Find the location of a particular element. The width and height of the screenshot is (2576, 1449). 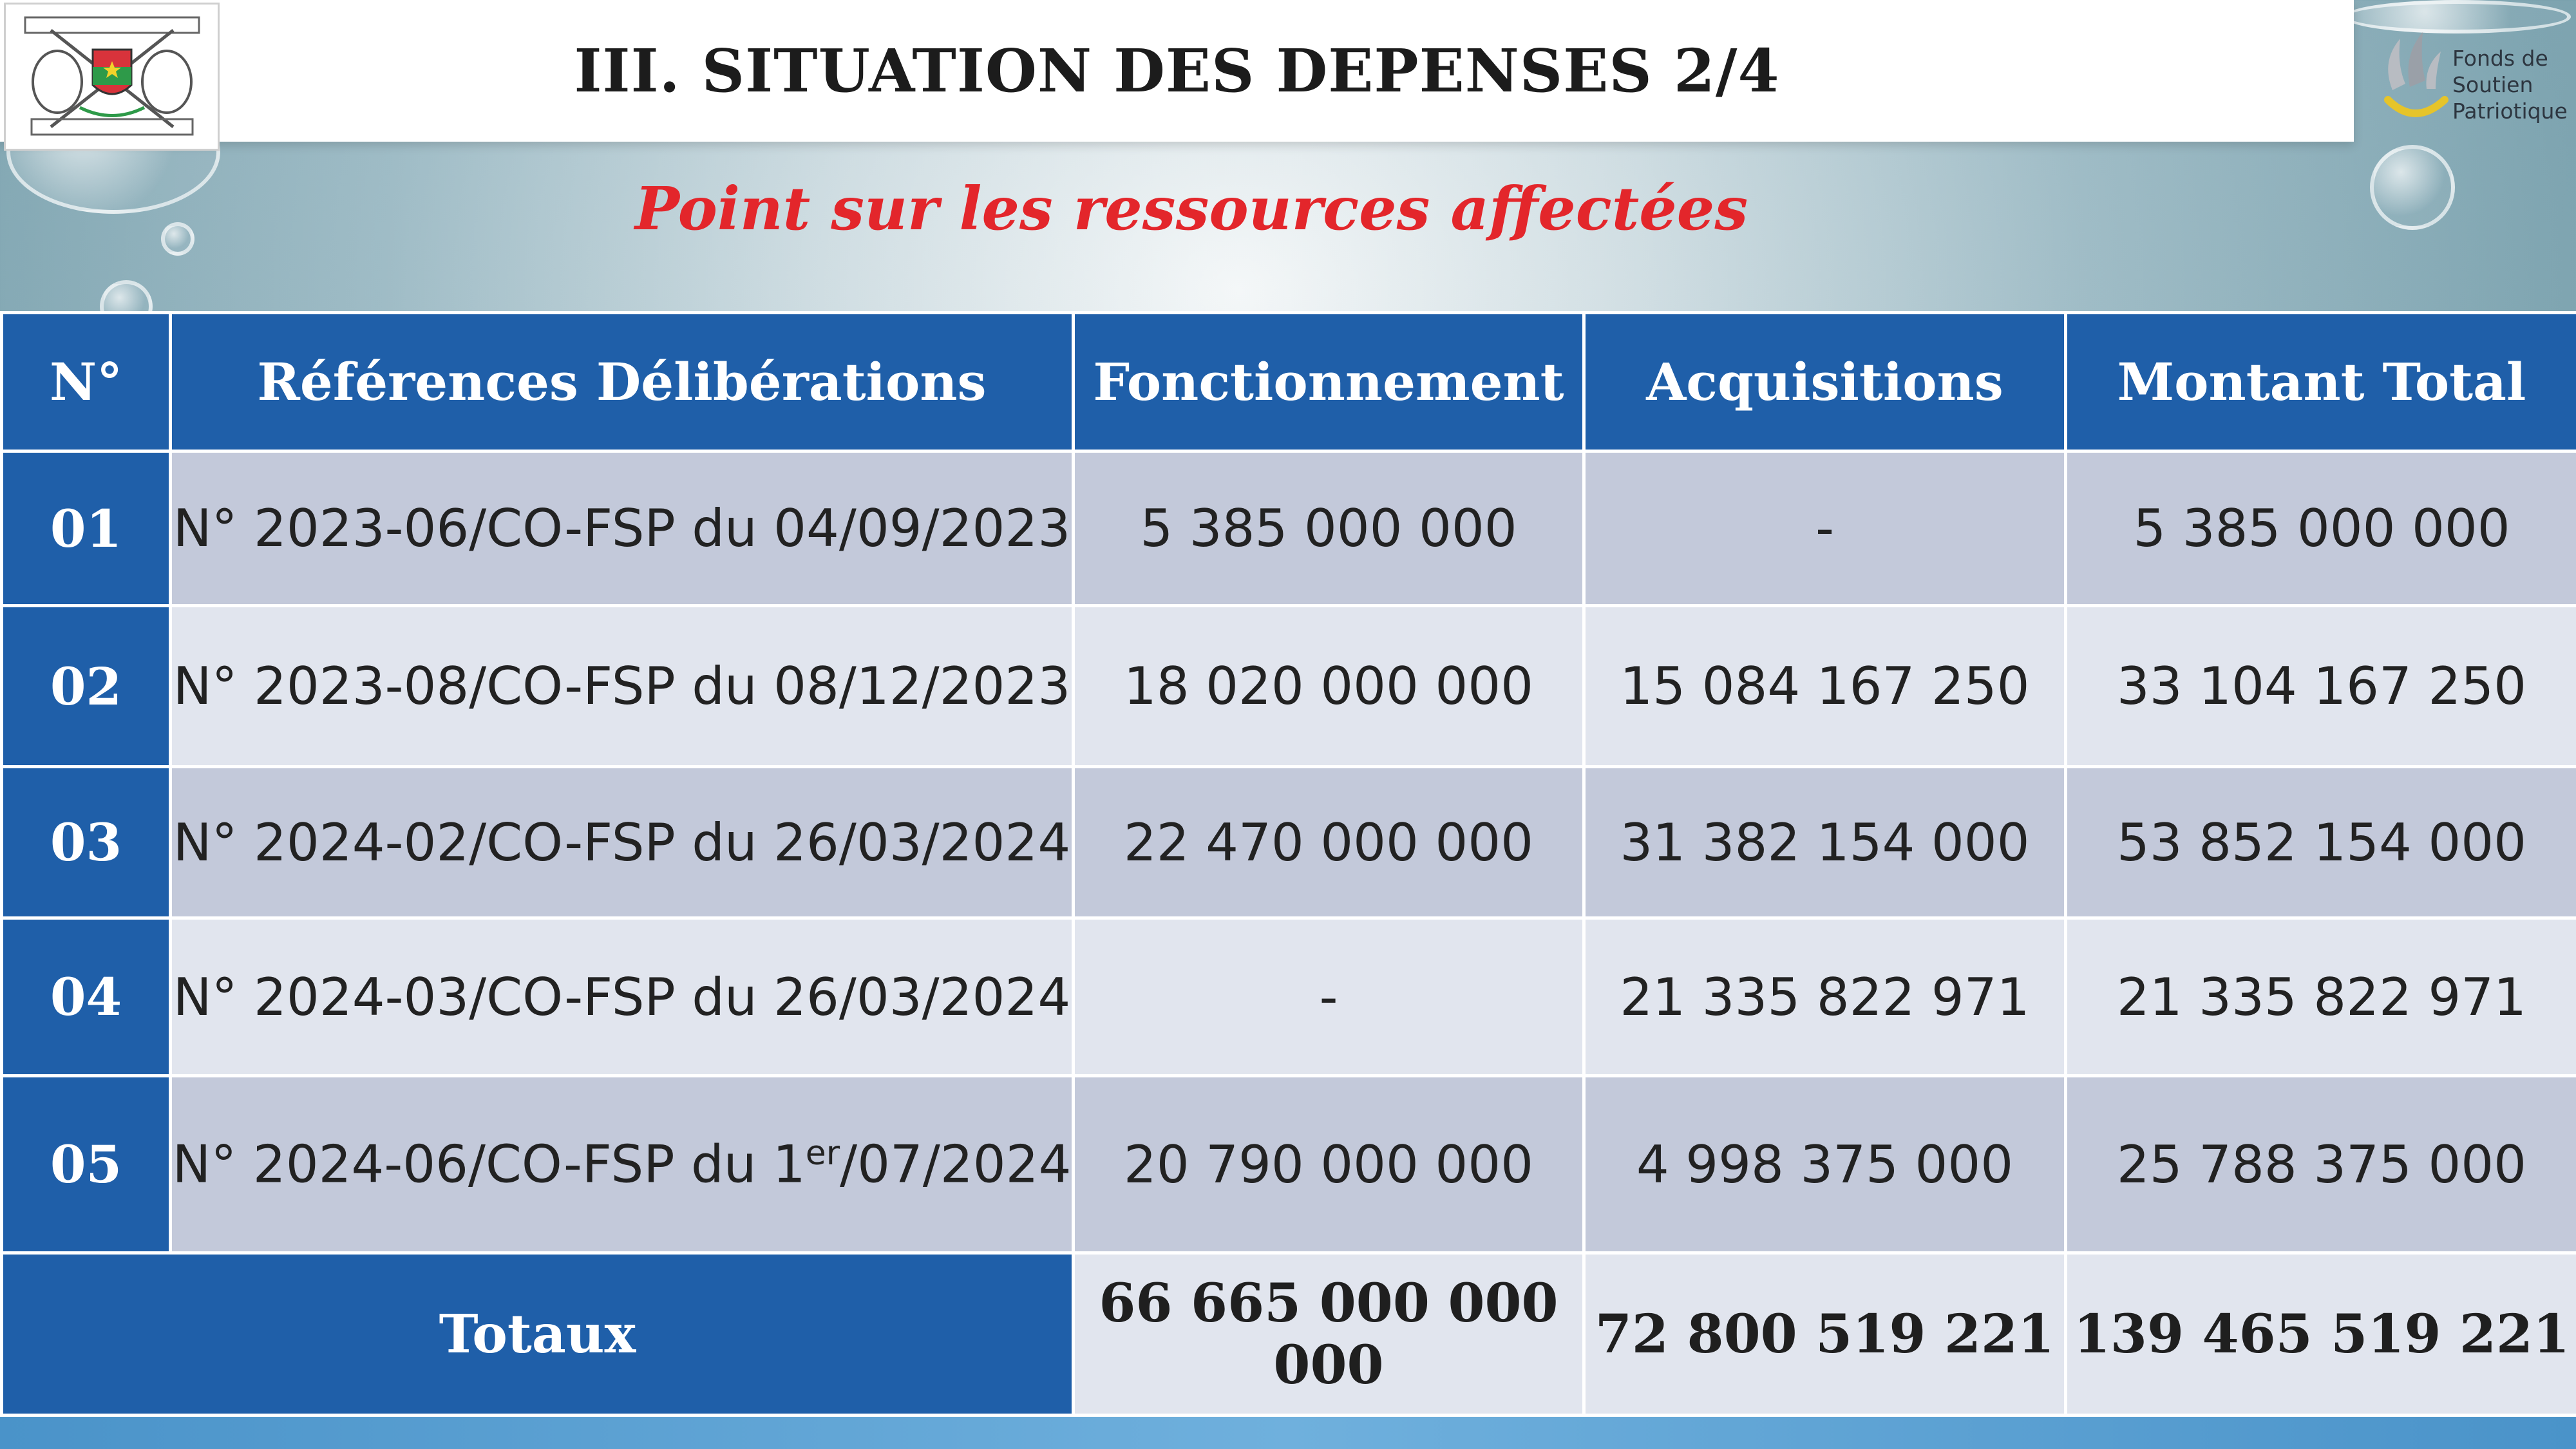

row-number: 04 is located at coordinates (86, 997).